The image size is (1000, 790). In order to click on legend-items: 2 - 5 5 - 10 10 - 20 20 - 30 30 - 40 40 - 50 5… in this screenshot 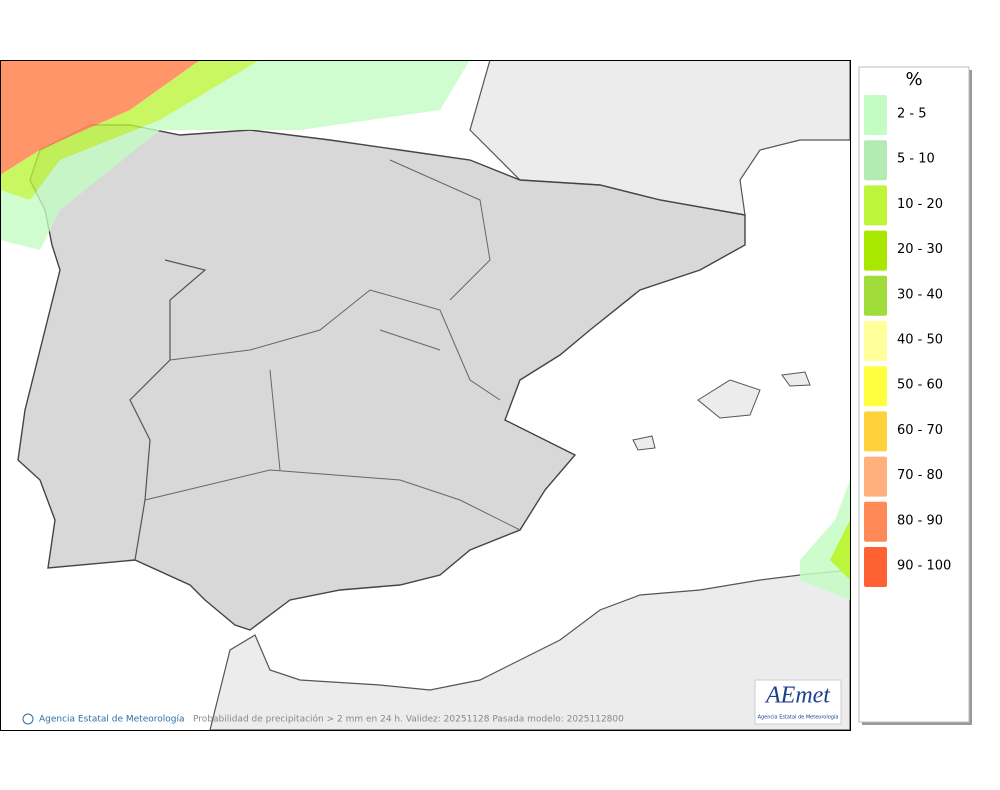, I will do `click(907, 341)`.